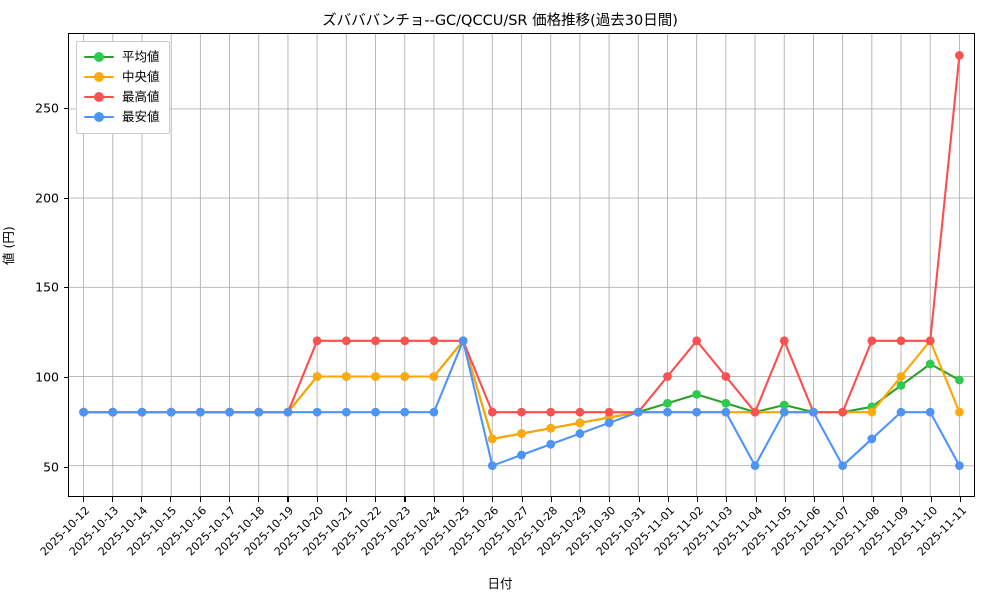 The image size is (1000, 600). I want to click on series-line, so click(521, 389).